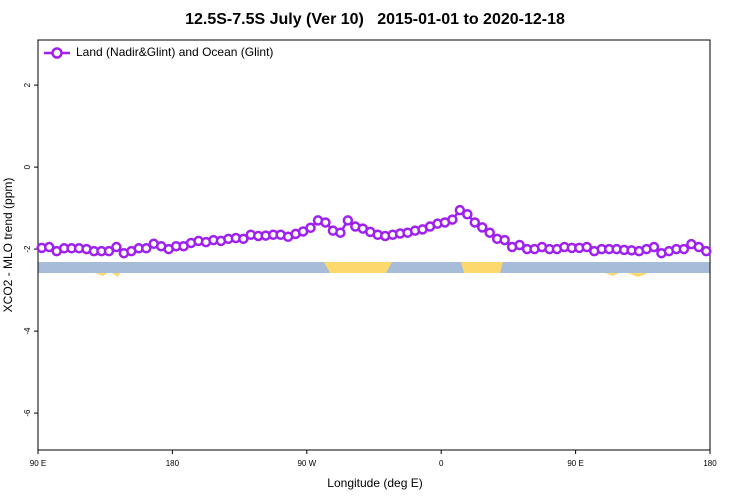 The height and width of the screenshot is (500, 750). I want to click on legend-marker, so click(57, 53).